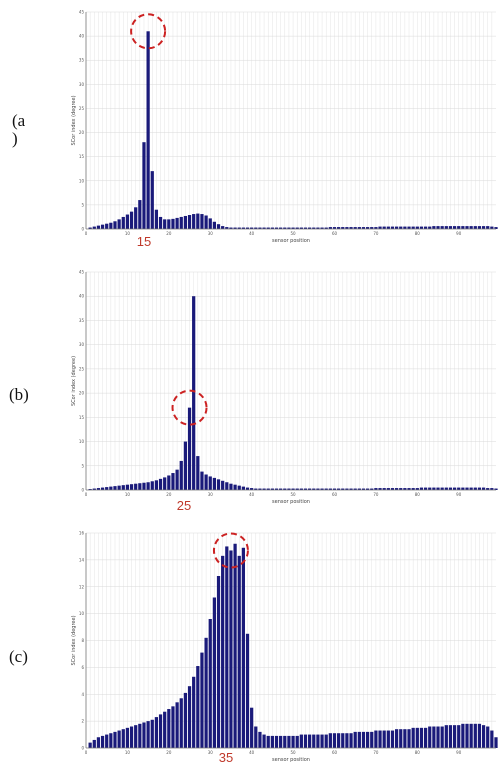 The image size is (498, 766). I want to click on y-tick-label: 2, so click(82, 721).